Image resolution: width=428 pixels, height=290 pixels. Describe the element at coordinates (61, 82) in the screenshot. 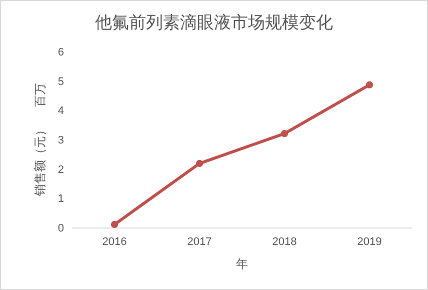

I see `y-tick-label: 5` at that location.